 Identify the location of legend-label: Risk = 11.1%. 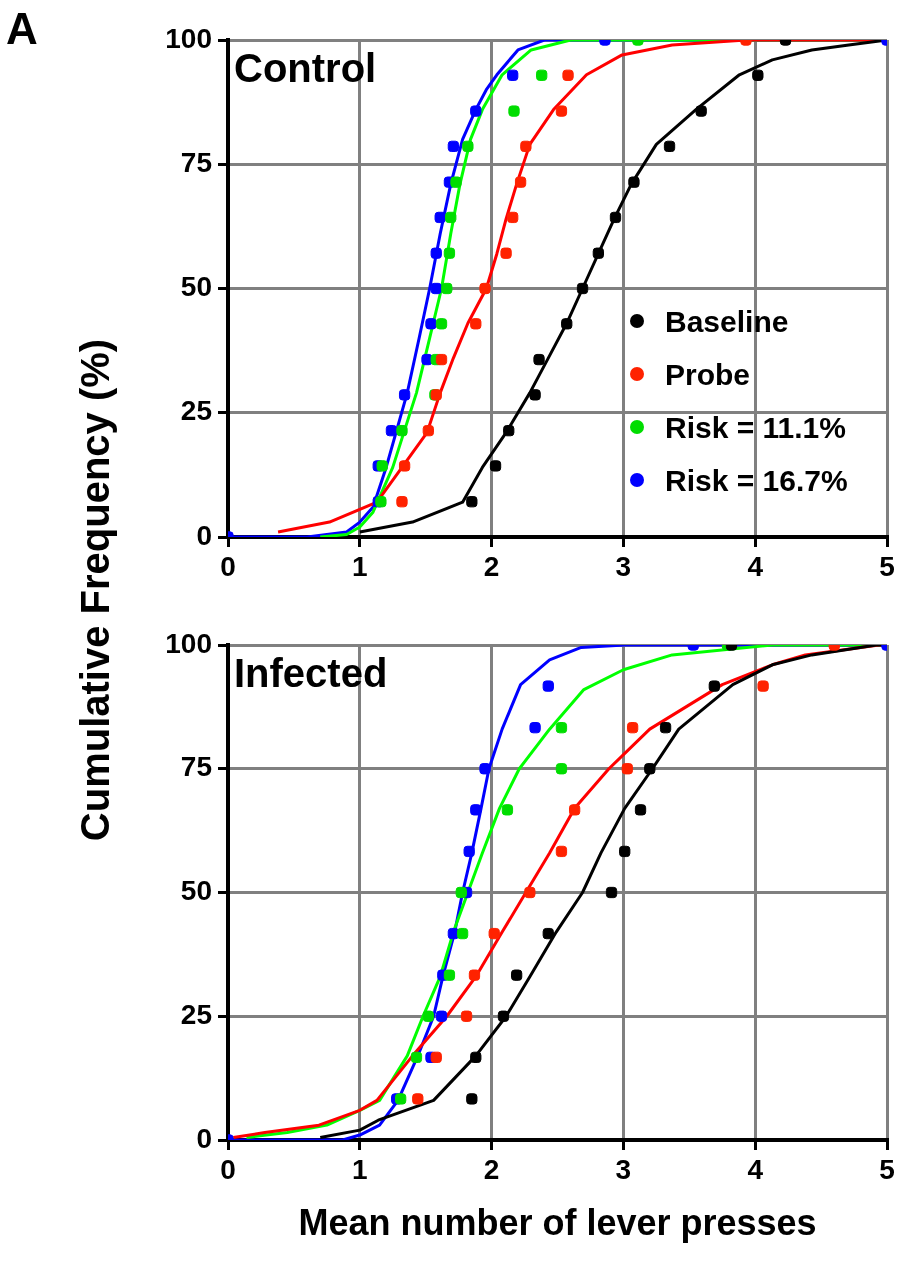
(755, 427).